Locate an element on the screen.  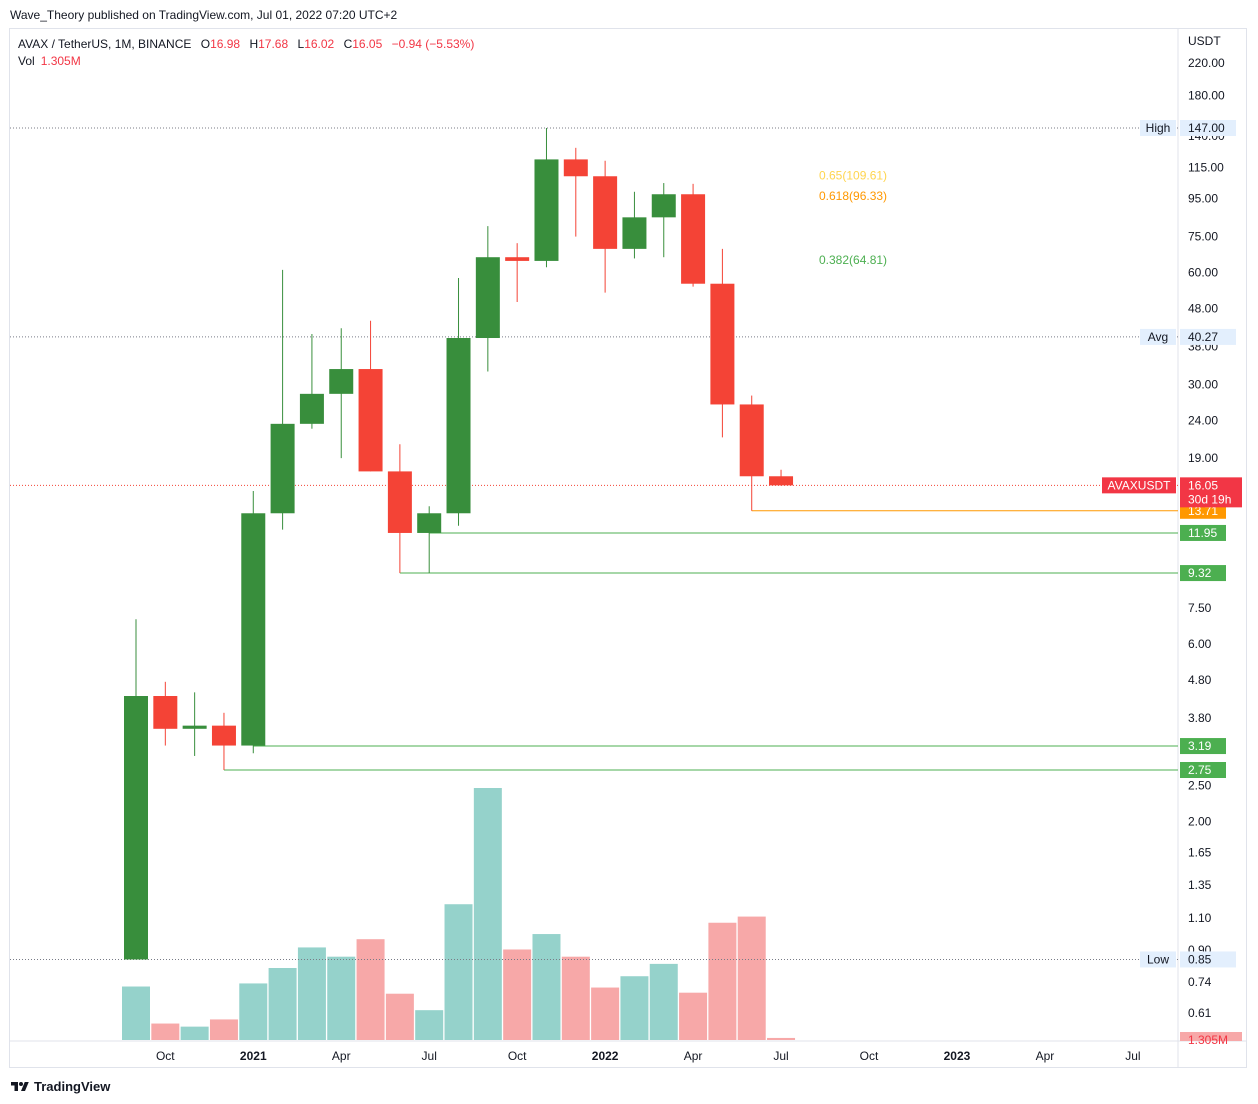
y-tick-label: 0.61 is located at coordinates (1200, 1013).